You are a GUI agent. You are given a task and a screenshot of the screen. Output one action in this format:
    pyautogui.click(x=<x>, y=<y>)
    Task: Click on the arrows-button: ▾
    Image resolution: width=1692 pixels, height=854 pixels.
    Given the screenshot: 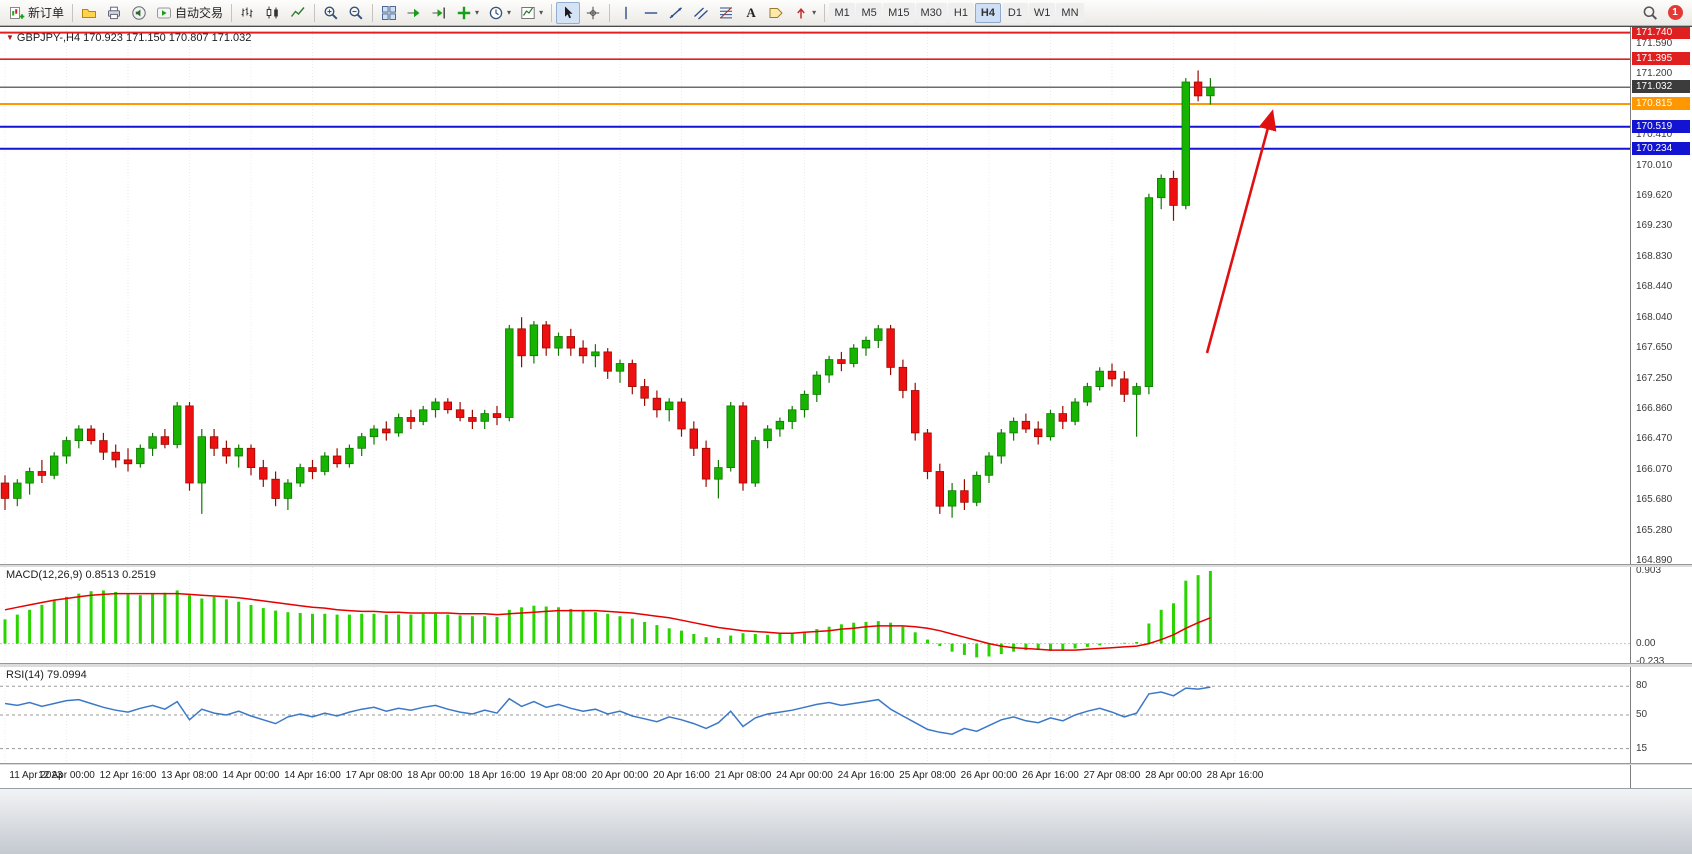 What is the action you would take?
    pyautogui.click(x=804, y=13)
    